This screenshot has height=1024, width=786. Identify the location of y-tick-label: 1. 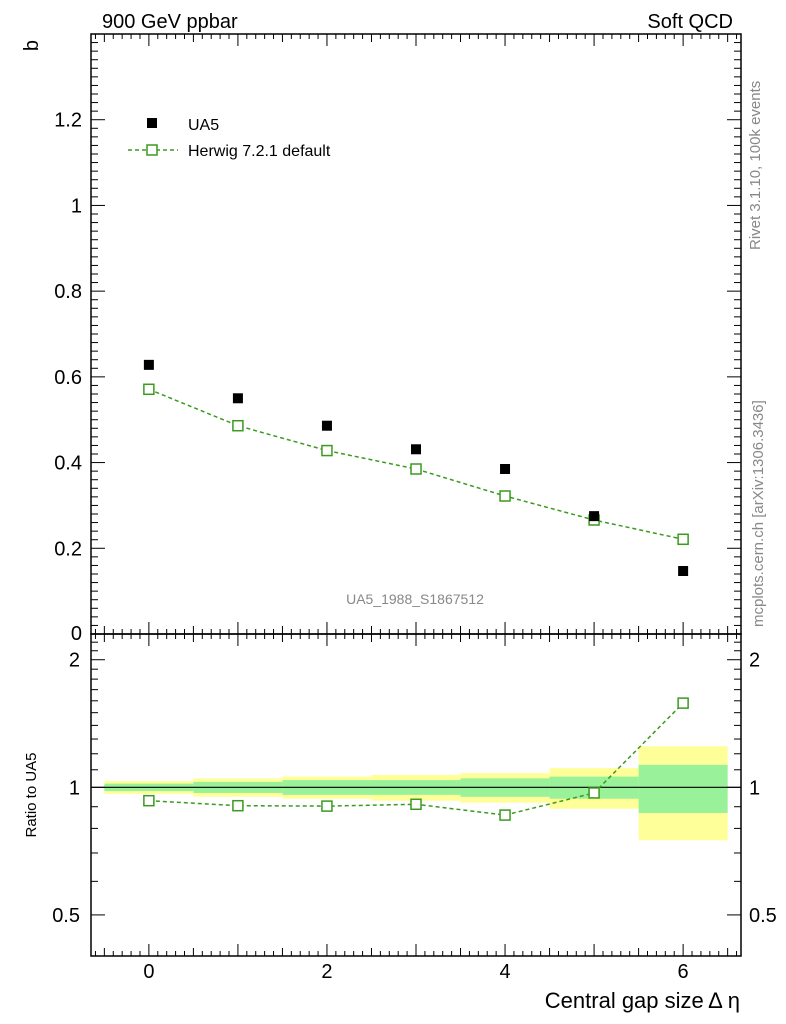
(76, 206).